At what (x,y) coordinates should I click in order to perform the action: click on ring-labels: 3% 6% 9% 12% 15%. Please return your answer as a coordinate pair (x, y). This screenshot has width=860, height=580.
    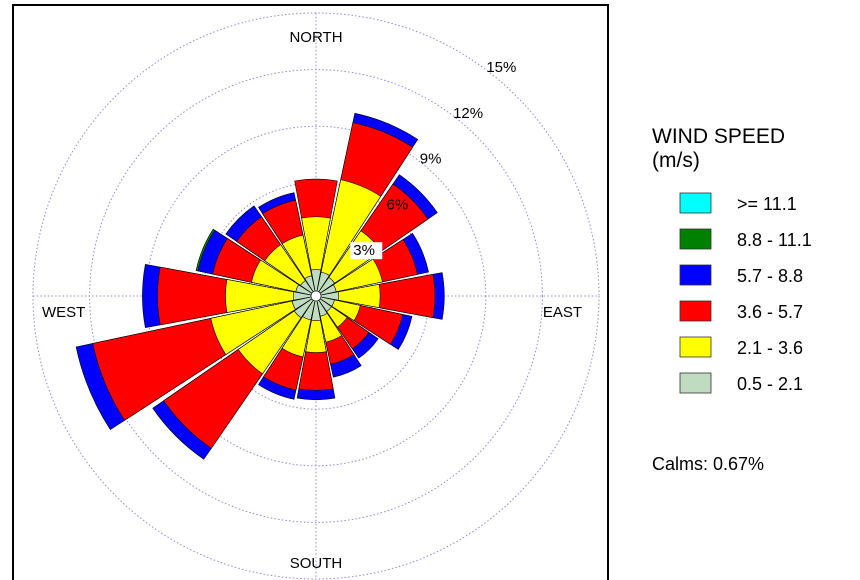
    Looking at the image, I should click on (433, 159).